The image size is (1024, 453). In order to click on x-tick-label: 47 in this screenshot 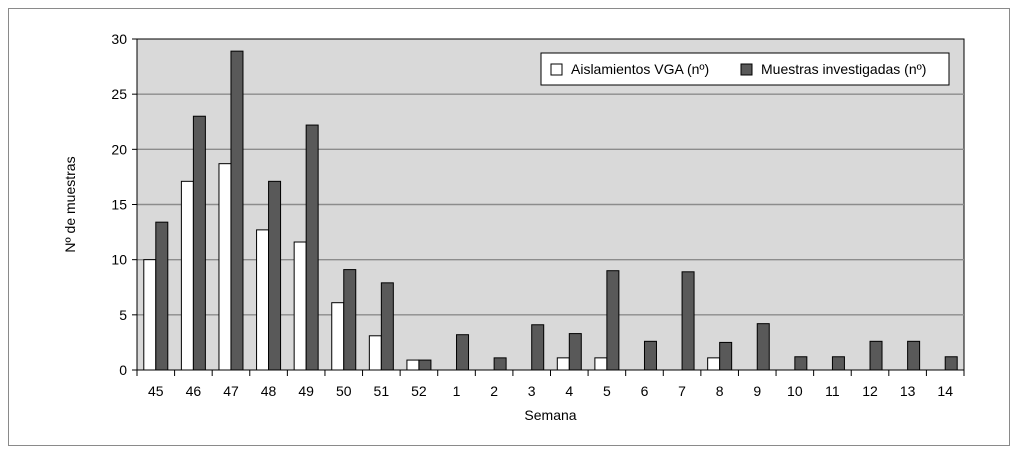, I will do `click(231, 391)`.